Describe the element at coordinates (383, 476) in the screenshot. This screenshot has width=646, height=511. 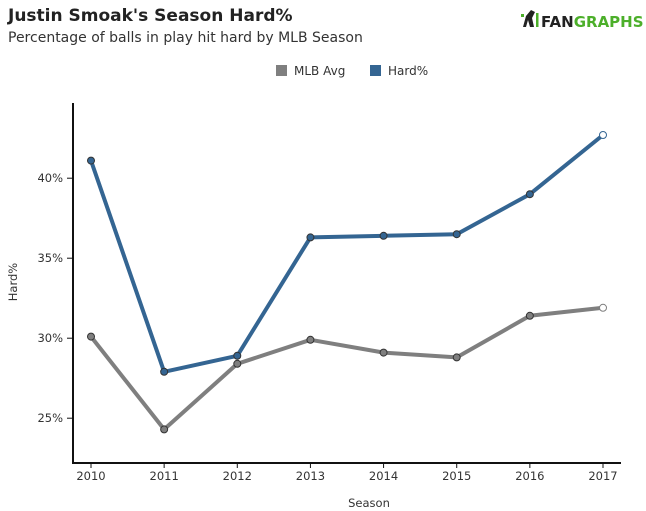
I see `x-tick-label: 2014` at that location.